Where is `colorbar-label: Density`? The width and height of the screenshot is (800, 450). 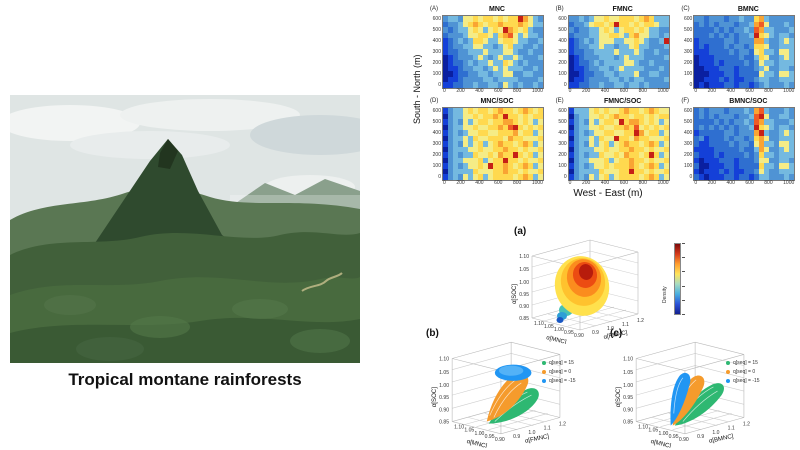 colorbar-label: Density is located at coordinates (665, 294).